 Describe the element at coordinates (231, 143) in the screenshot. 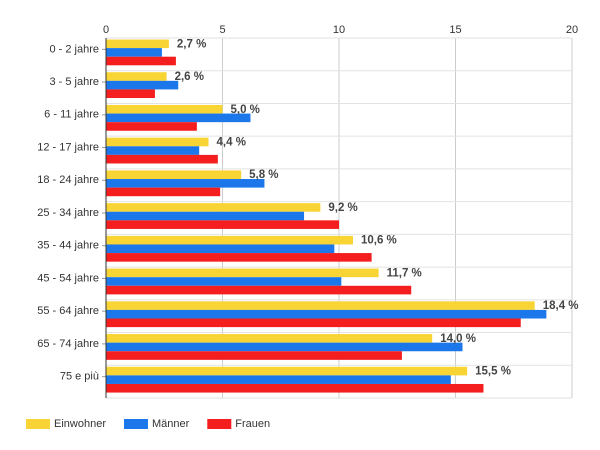

I see `data-label: 4,4 %` at that location.